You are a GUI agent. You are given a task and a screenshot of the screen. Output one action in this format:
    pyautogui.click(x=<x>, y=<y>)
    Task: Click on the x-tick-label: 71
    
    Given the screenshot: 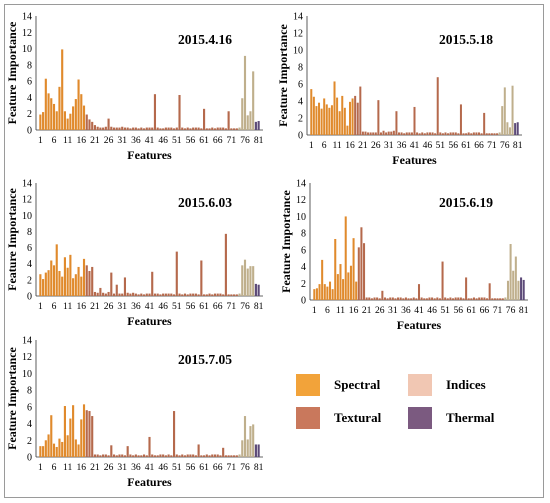 What is the action you would take?
    pyautogui.click(x=498, y=310)
    